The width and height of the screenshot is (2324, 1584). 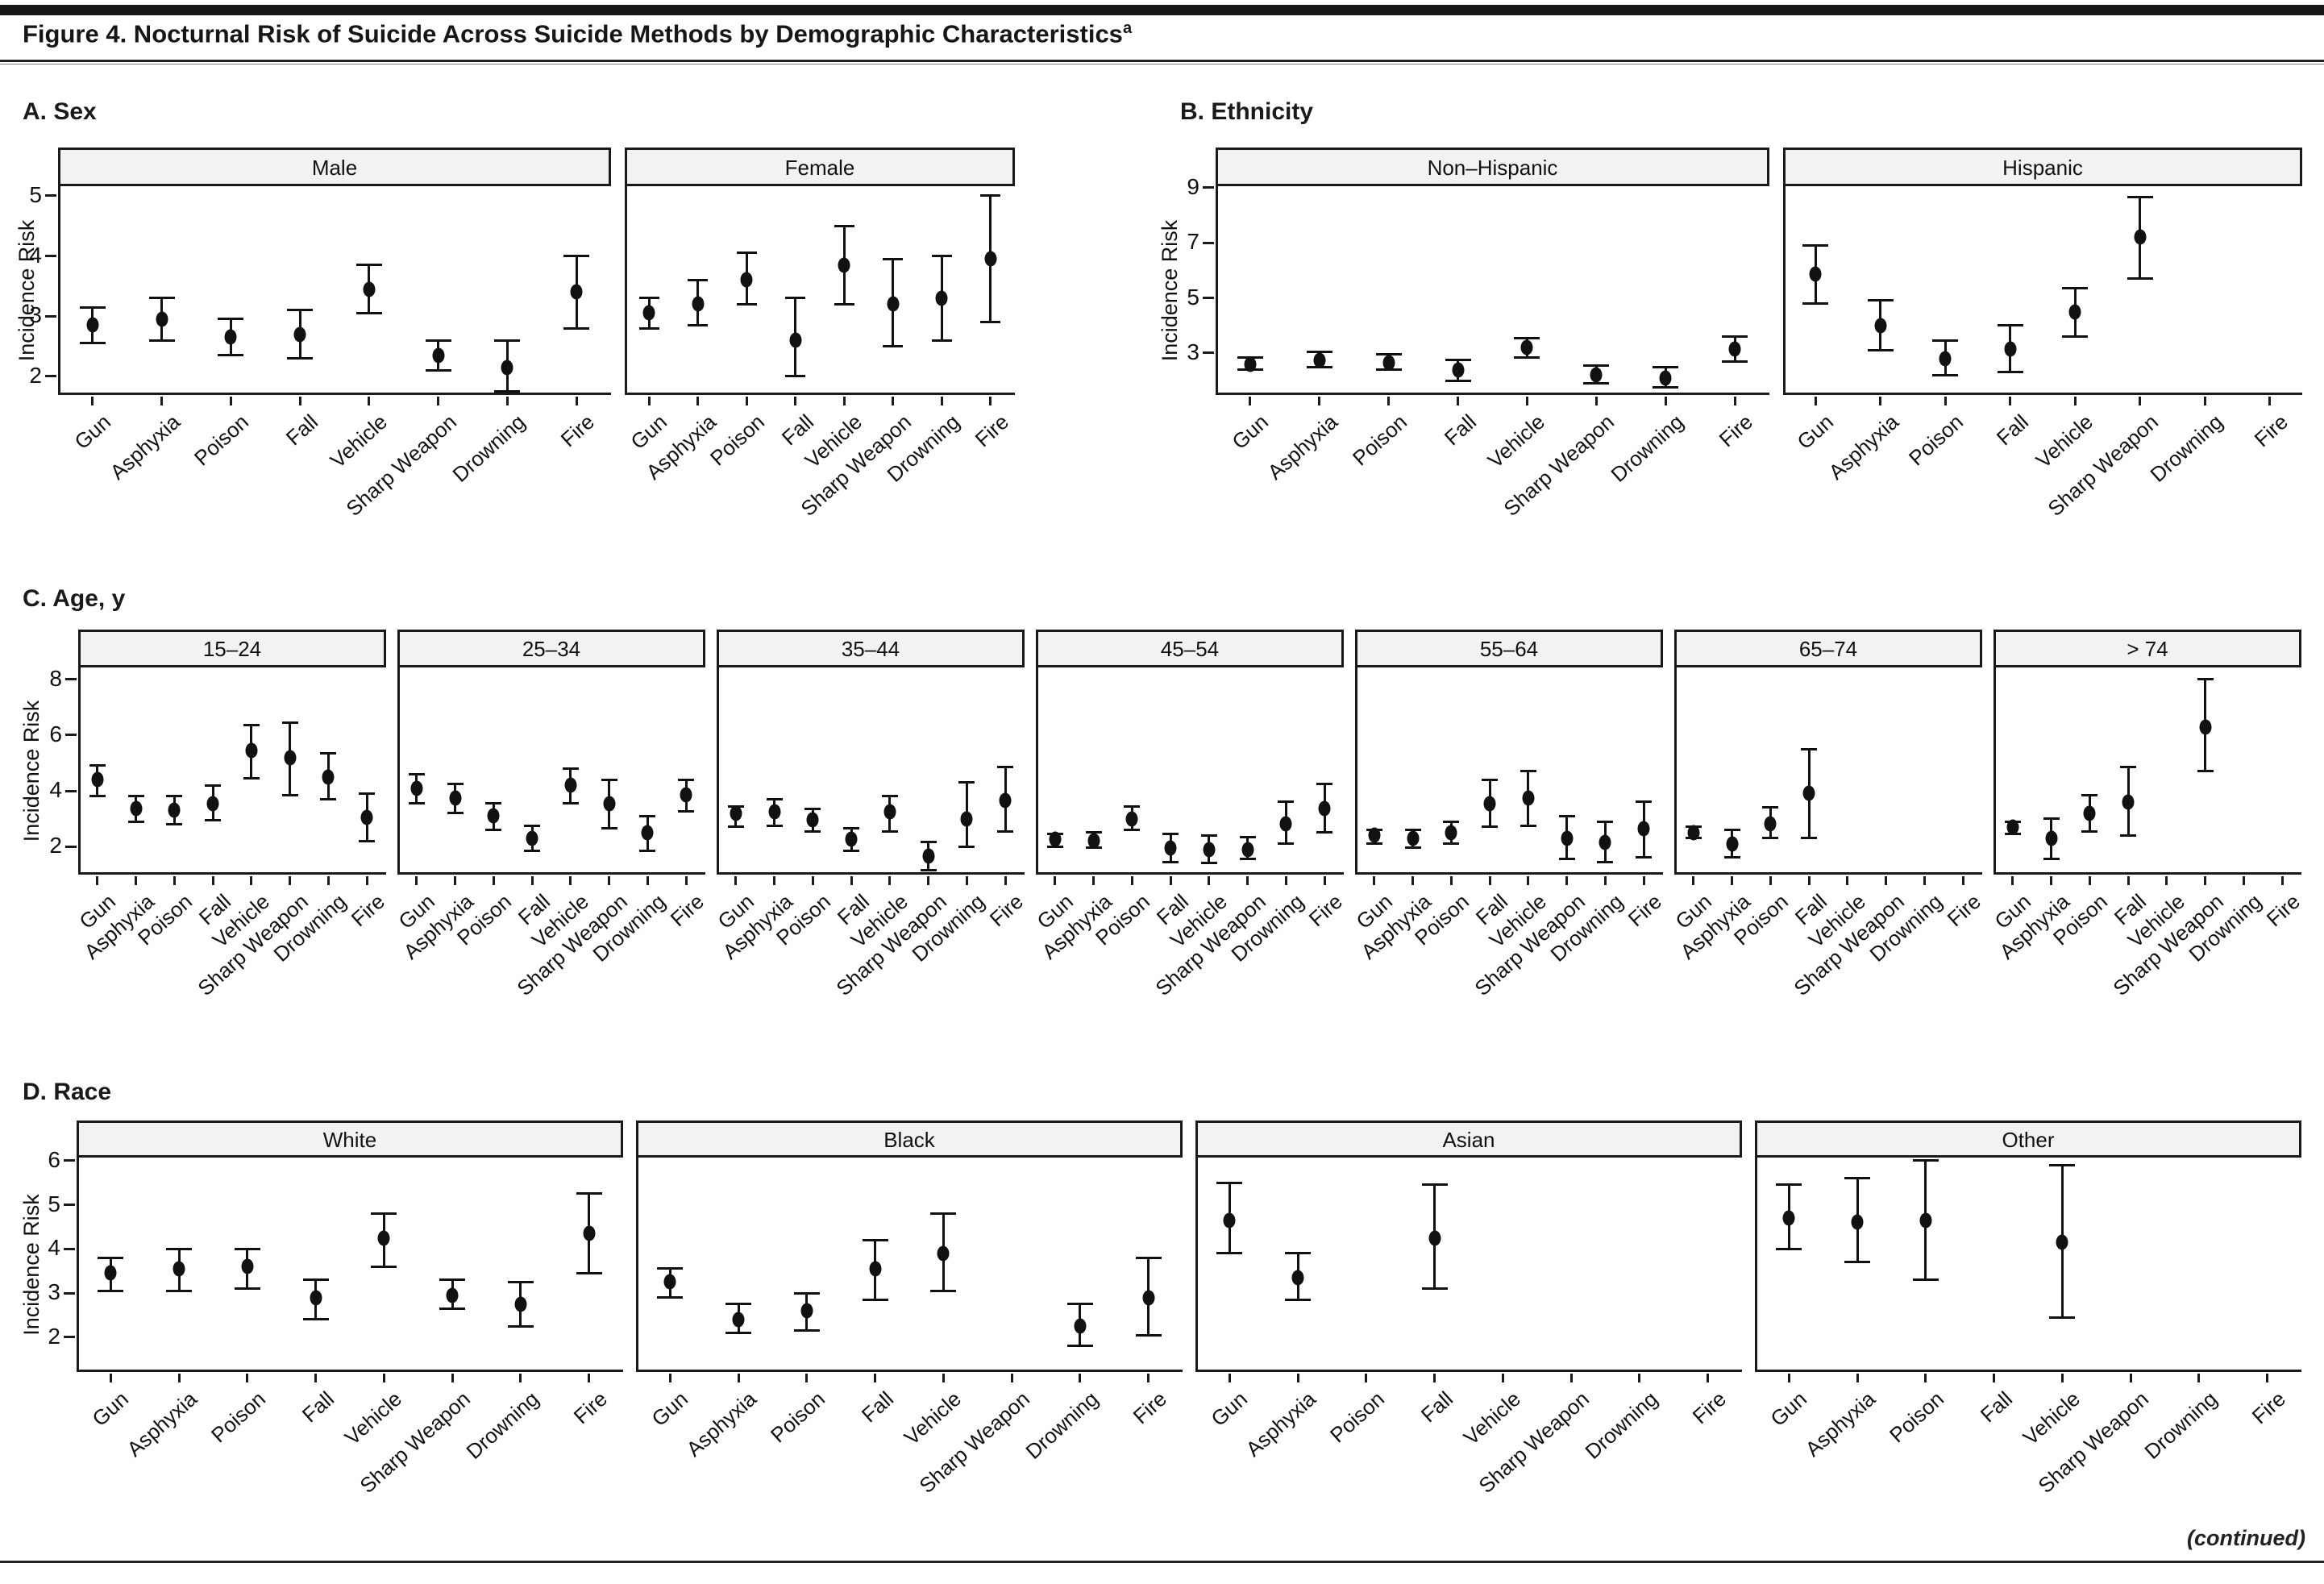 What do you see at coordinates (551, 648) in the screenshot?
I see `panel-header: 25–34` at bounding box center [551, 648].